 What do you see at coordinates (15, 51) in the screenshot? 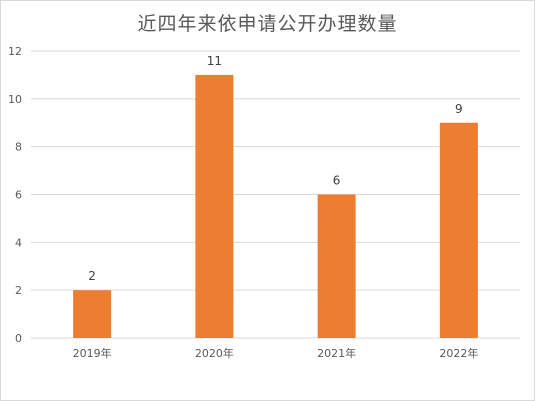
I see `y-tick-label: 12` at bounding box center [15, 51].